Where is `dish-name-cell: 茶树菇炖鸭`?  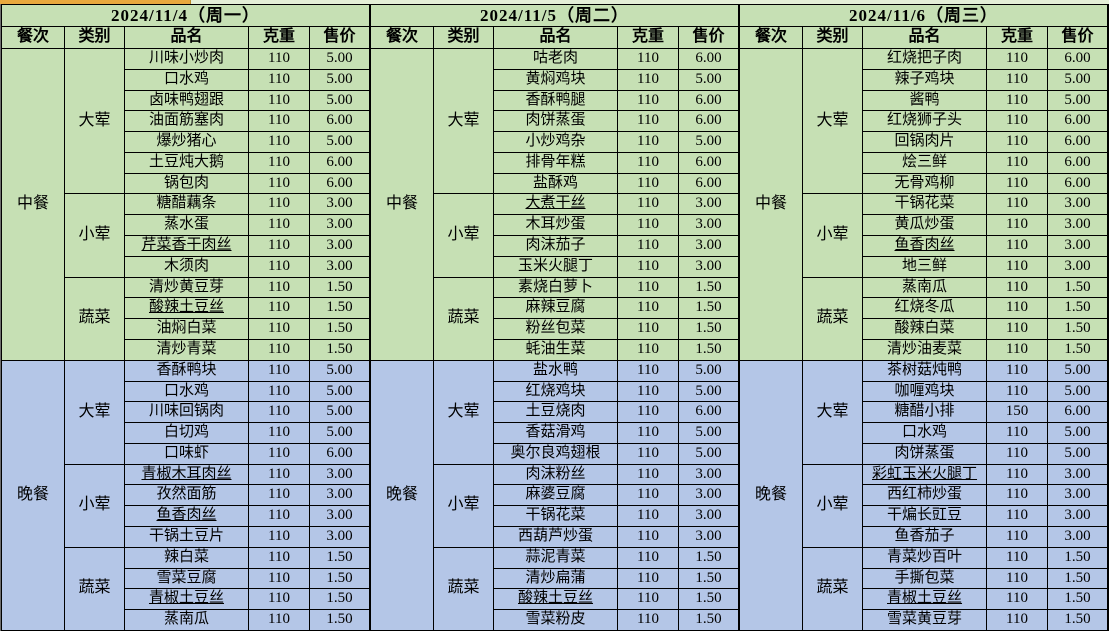
dish-name-cell: 茶树菇炖鸭 is located at coordinates (925, 370).